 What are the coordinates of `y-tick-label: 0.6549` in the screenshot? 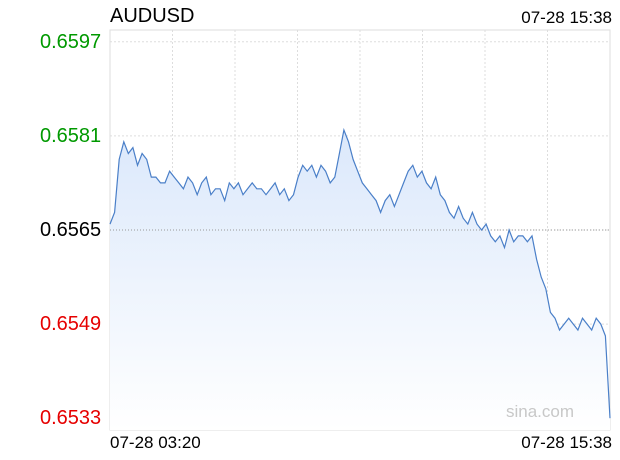 It's located at (71, 324).